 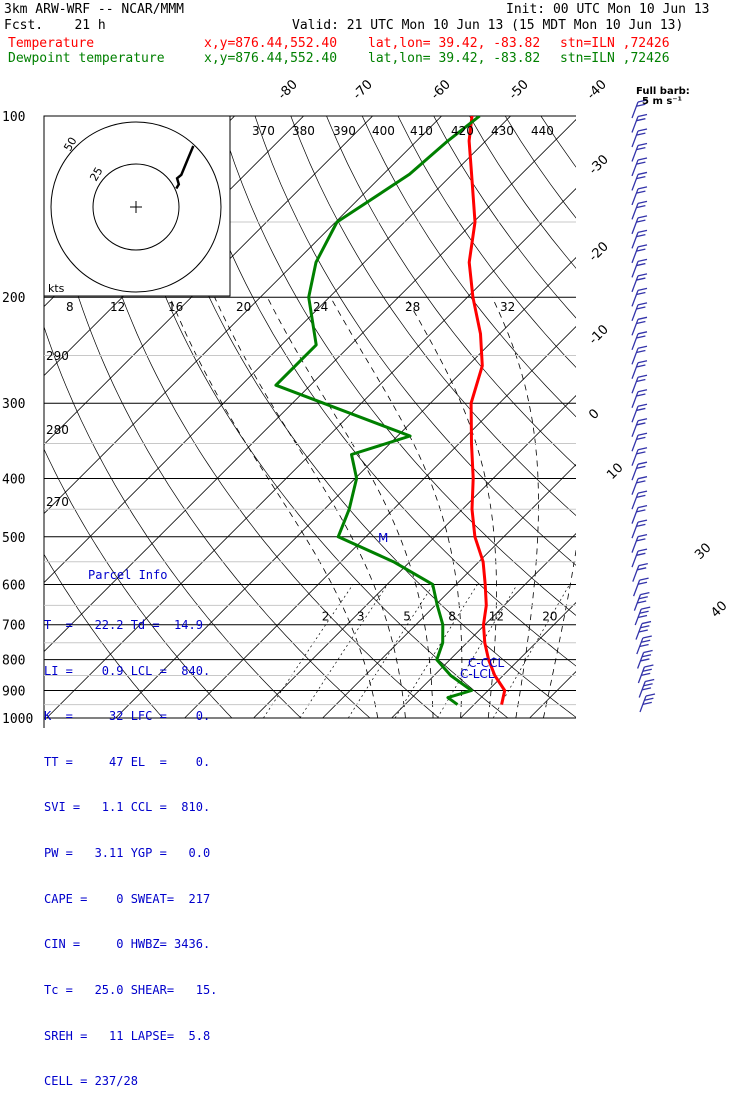 What do you see at coordinates (421, 131) in the screenshot?
I see `theta-label: 410` at bounding box center [421, 131].